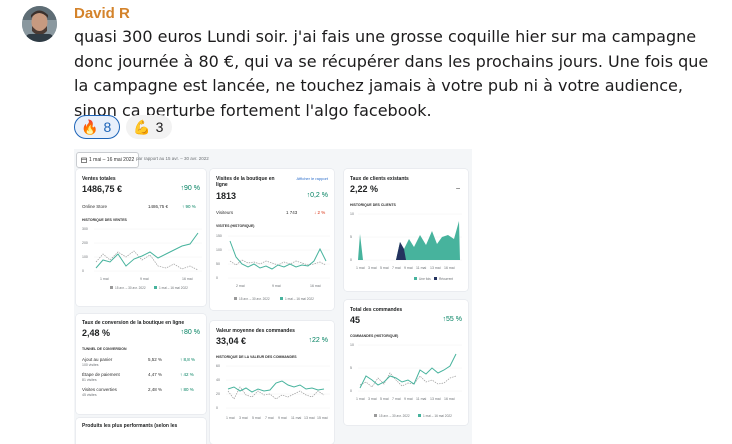 The height and width of the screenshot is (444, 732). What do you see at coordinates (218, 380) in the screenshot?
I see `y-tick: 40` at bounding box center [218, 380].